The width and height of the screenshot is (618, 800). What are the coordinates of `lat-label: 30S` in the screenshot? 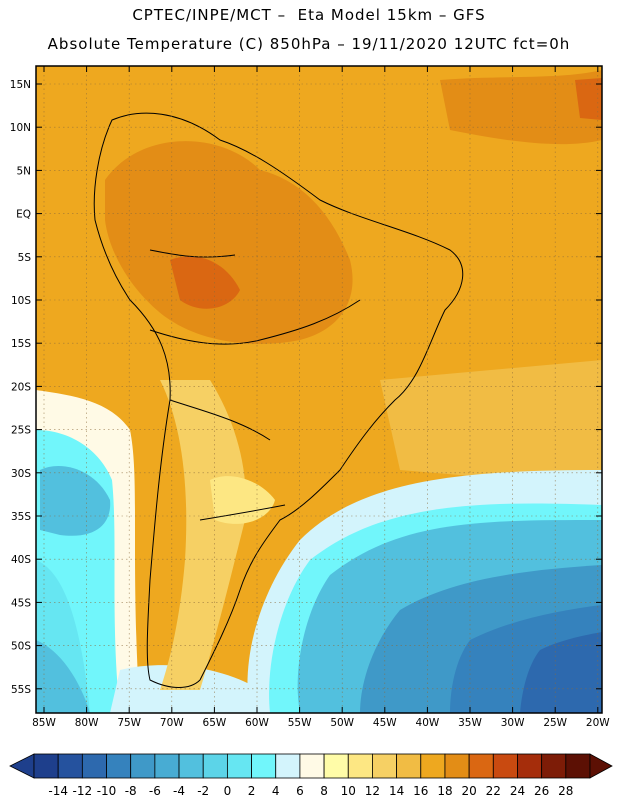 It's located at (21, 474).